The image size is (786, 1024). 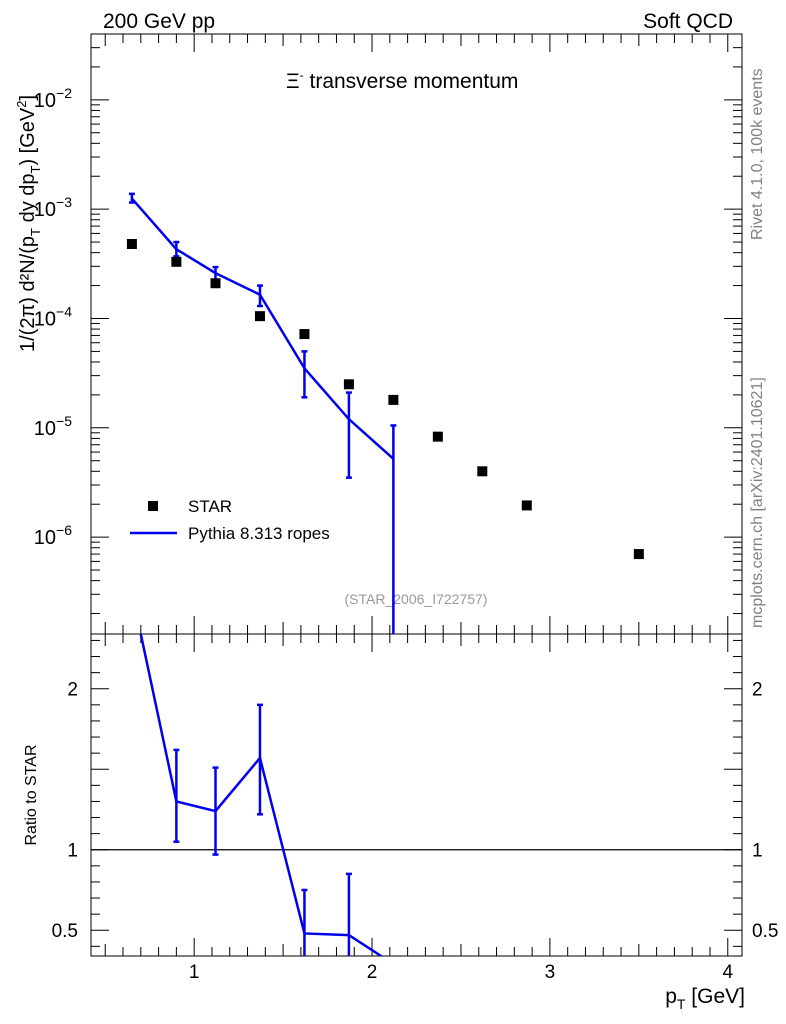 What do you see at coordinates (194, 972) in the screenshot?
I see `x-tick-label: 1` at bounding box center [194, 972].